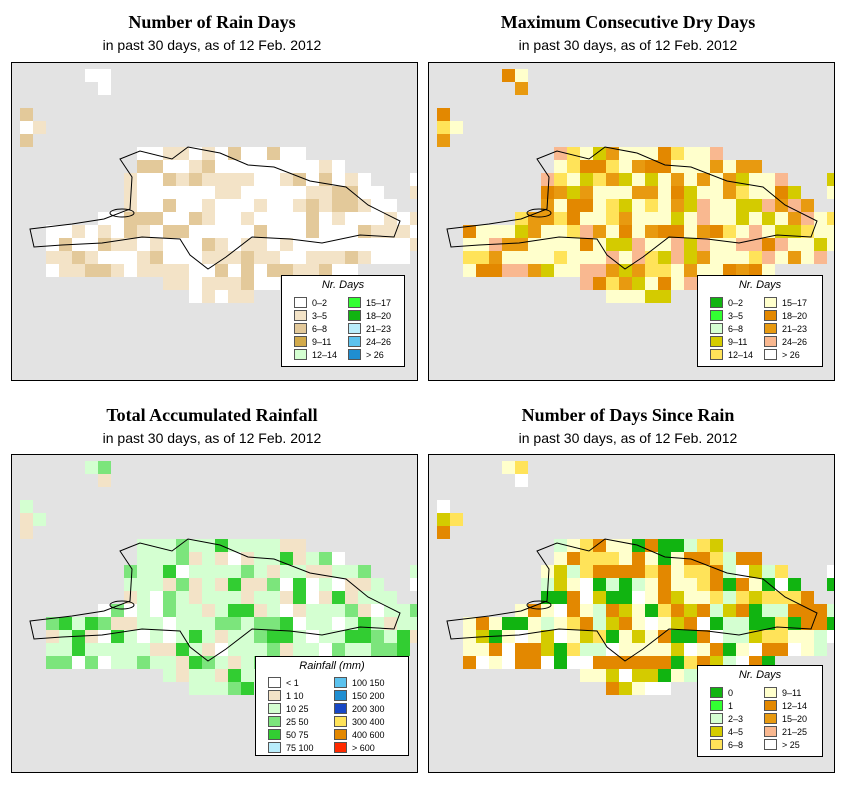  I want to click on panel1-title: Number of Rain Days, so click(212, 22).